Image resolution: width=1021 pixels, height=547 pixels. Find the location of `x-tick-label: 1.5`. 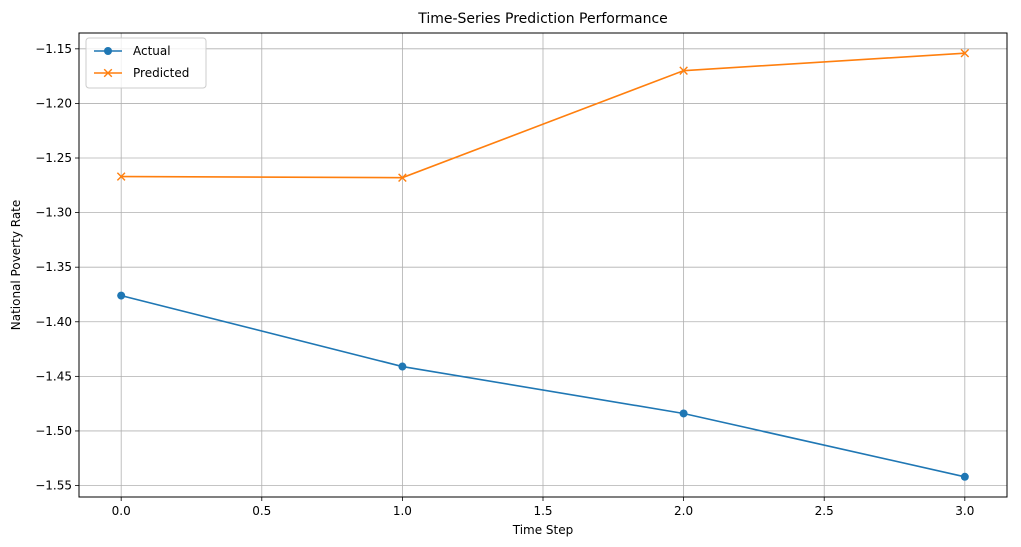

x-tick-label: 1.5 is located at coordinates (542, 511).